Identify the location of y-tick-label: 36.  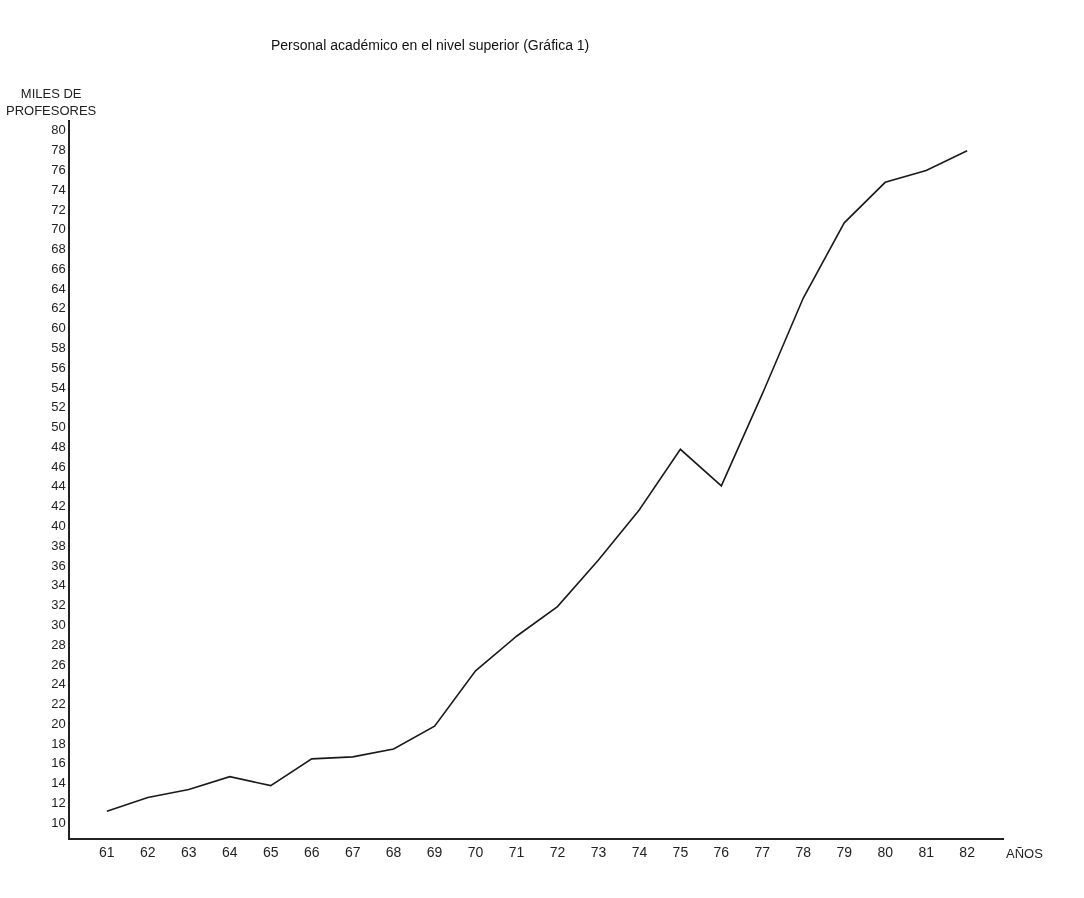
(58, 565).